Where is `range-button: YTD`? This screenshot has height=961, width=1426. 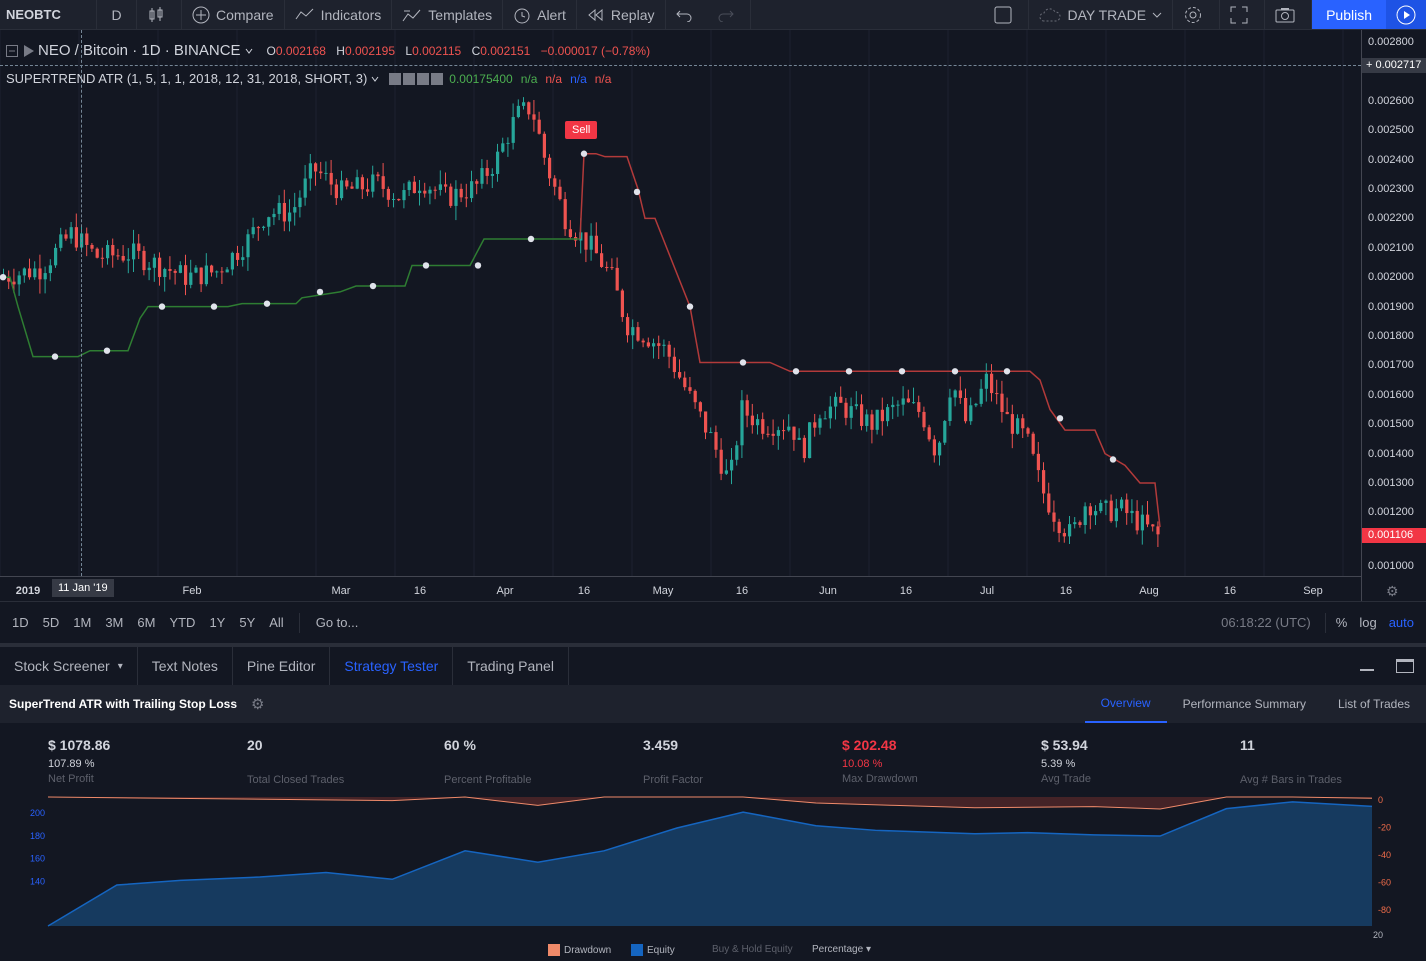
range-button: YTD is located at coordinates (182, 622).